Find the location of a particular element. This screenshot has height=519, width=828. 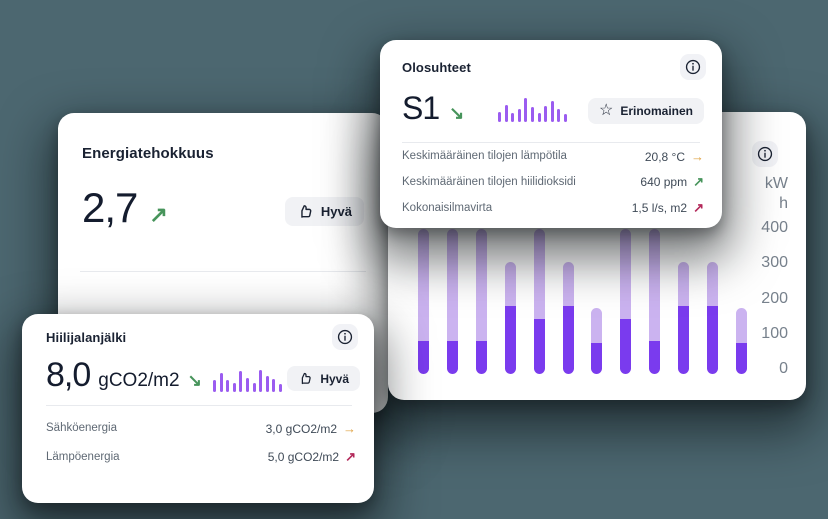

carbon-value: 8,0 is located at coordinates (68, 375).